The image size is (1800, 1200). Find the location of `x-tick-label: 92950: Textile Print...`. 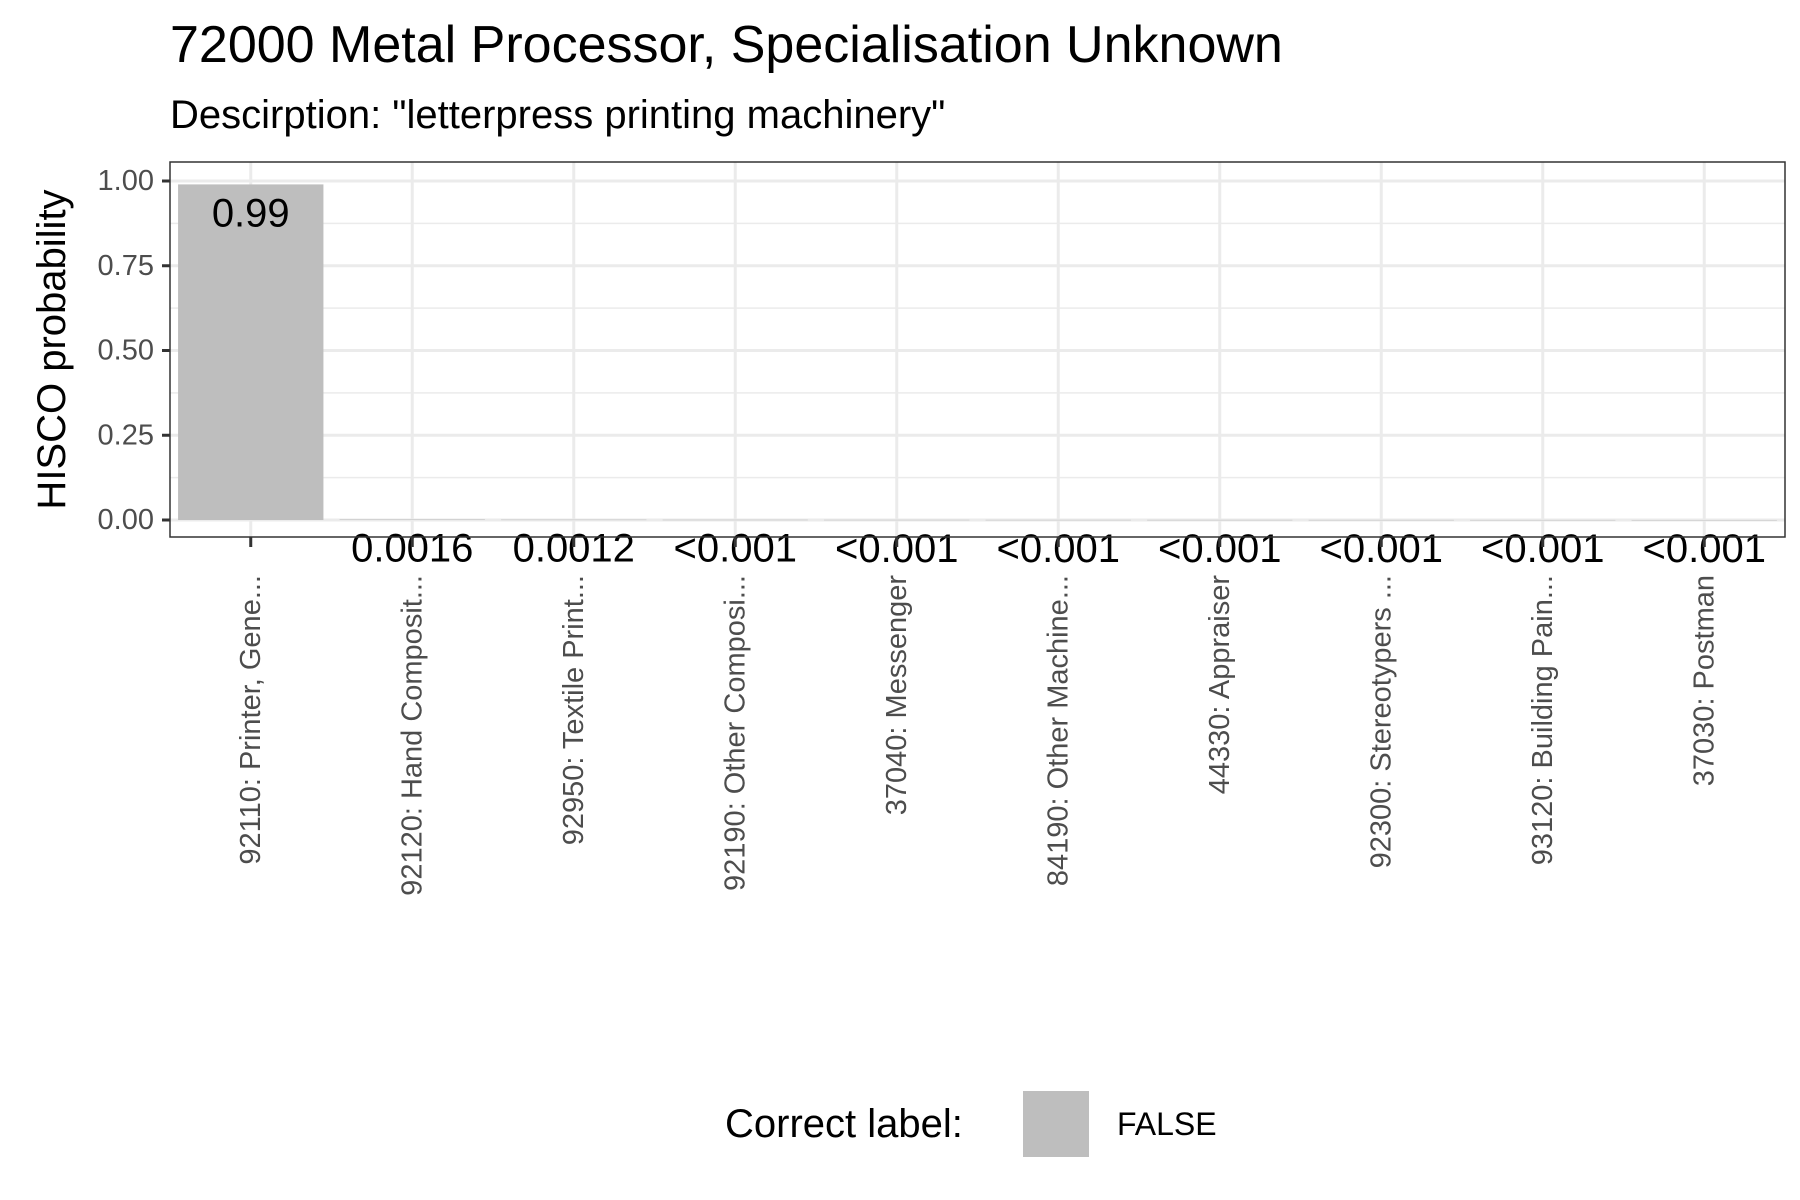

x-tick-label: 92950: Textile Print... is located at coordinates (574, 710).